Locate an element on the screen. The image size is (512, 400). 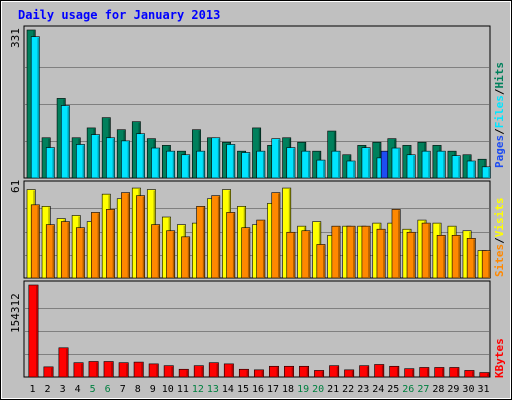
chart-title: Daily usage for January 2013 is located at coordinates (119, 15).